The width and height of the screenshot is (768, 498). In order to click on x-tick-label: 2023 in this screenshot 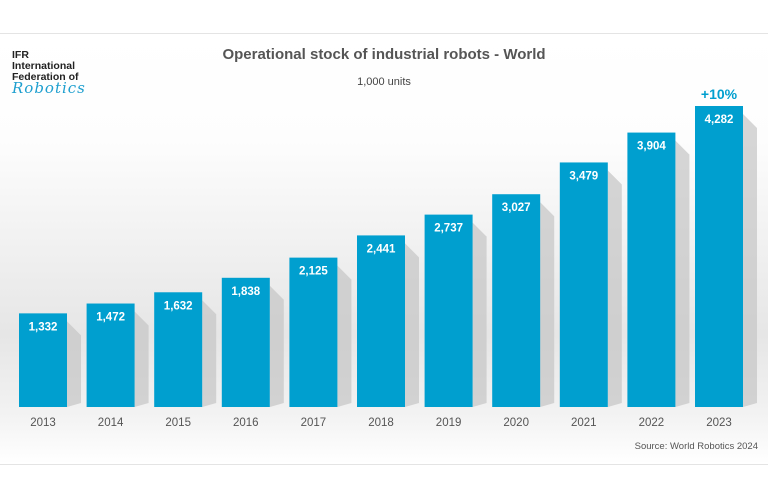, I will do `click(719, 423)`.